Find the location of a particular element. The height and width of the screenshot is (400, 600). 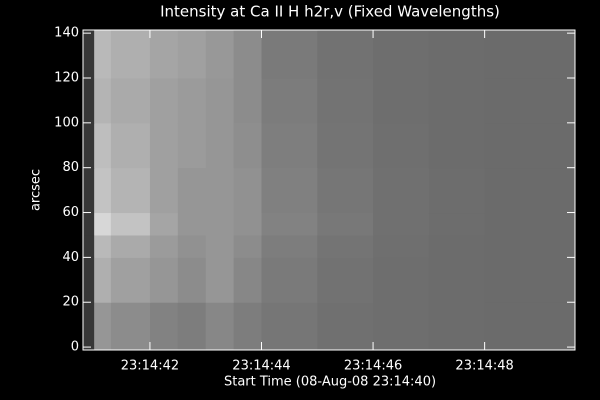

y-tick-label: 100 is located at coordinates (66, 122).